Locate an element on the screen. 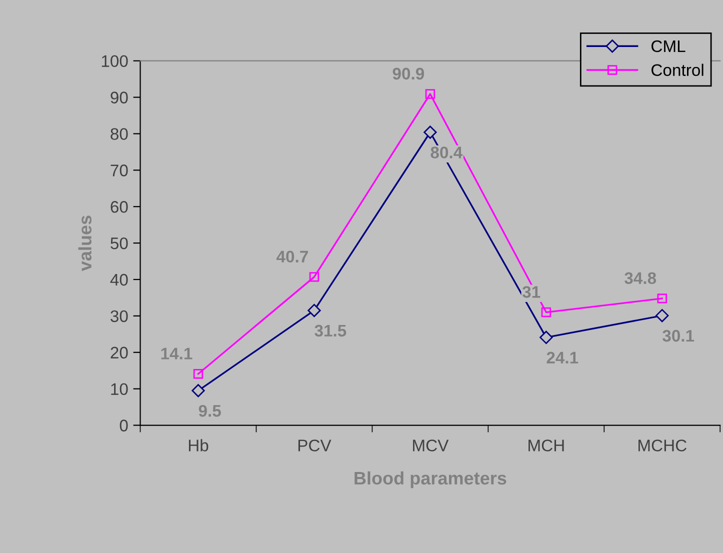 The image size is (723, 553). y-tick-label: 10 is located at coordinates (119, 389).